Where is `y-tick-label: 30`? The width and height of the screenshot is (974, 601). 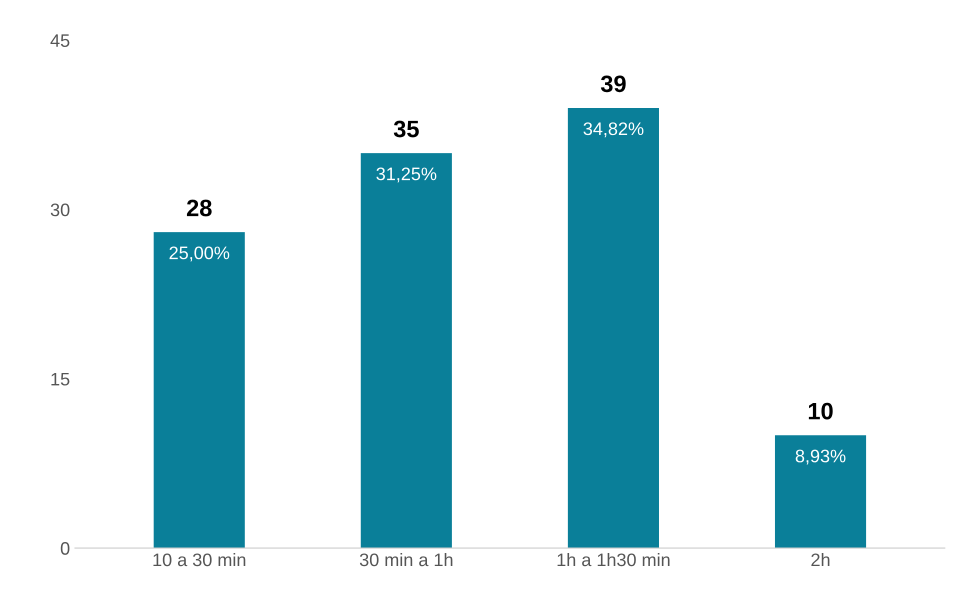
y-tick-label: 30 is located at coordinates (60, 209).